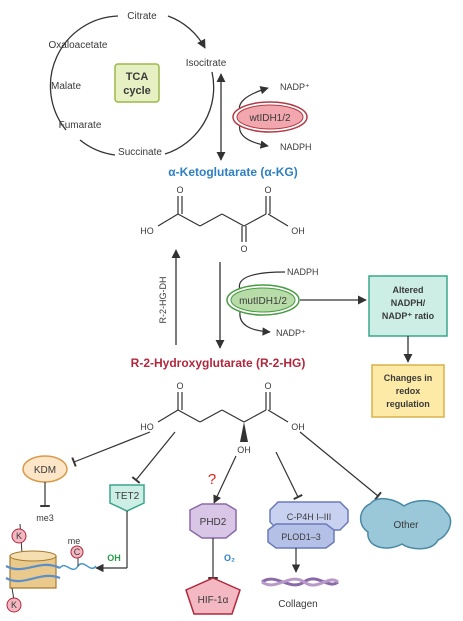  What do you see at coordinates (267, 386) in the screenshot?
I see `r2hg-o-right: O` at bounding box center [267, 386].